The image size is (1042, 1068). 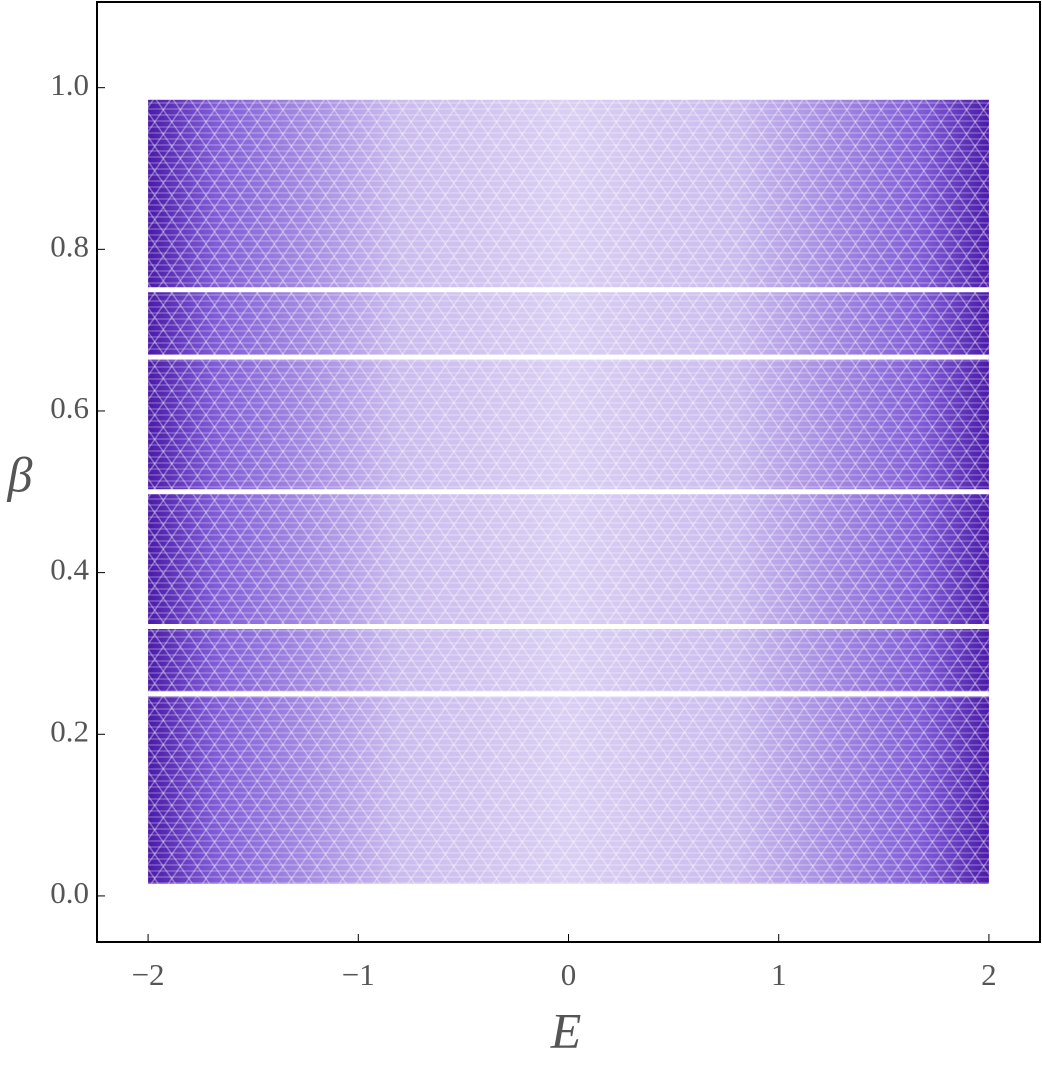 What do you see at coordinates (20, 474) in the screenshot?
I see `y-axis-label: β` at bounding box center [20, 474].